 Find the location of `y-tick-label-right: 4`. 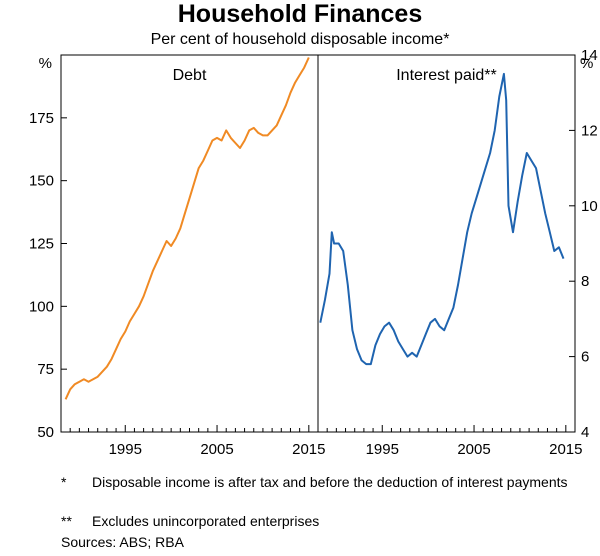

y-tick-label-right: 4 is located at coordinates (585, 432).